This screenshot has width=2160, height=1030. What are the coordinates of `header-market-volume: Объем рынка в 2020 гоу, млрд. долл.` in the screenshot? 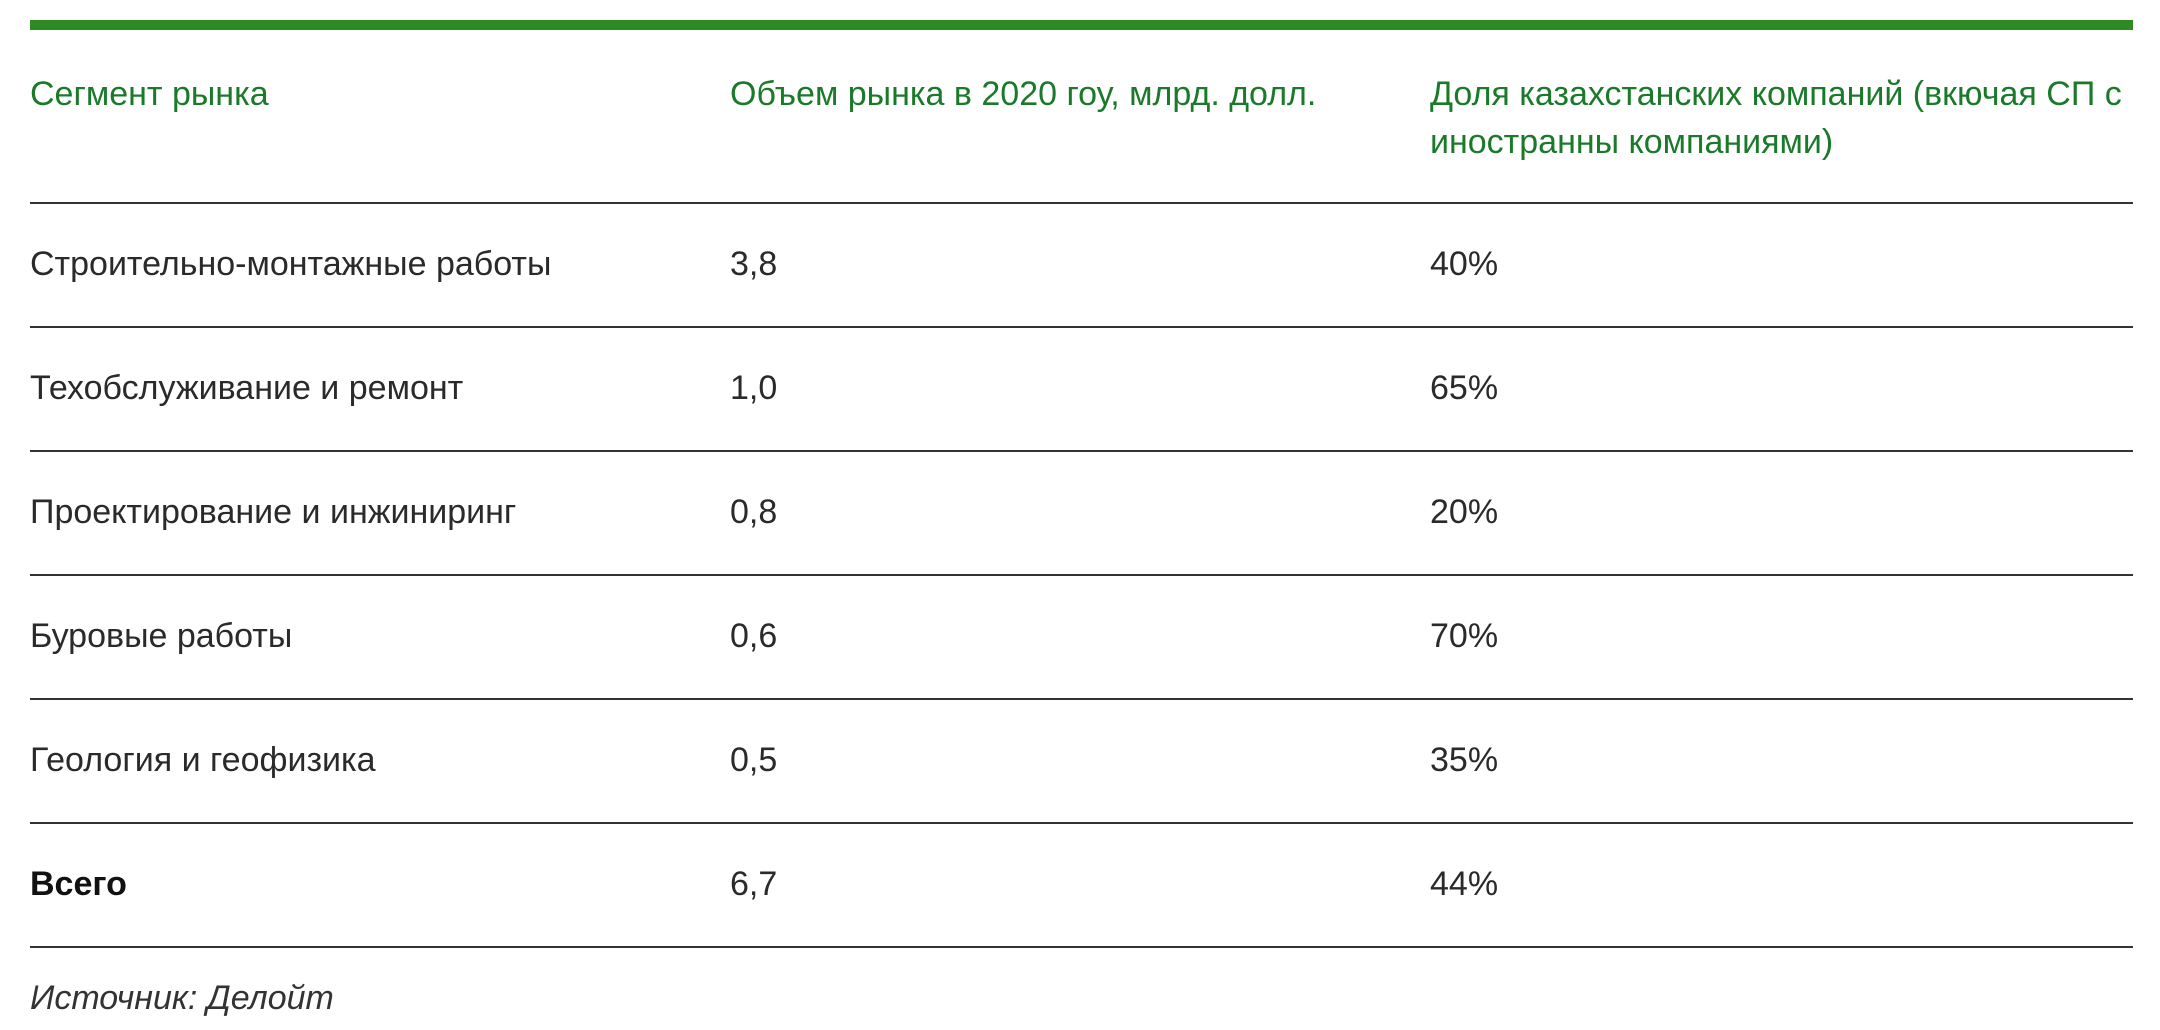 It's located at (1023, 94).